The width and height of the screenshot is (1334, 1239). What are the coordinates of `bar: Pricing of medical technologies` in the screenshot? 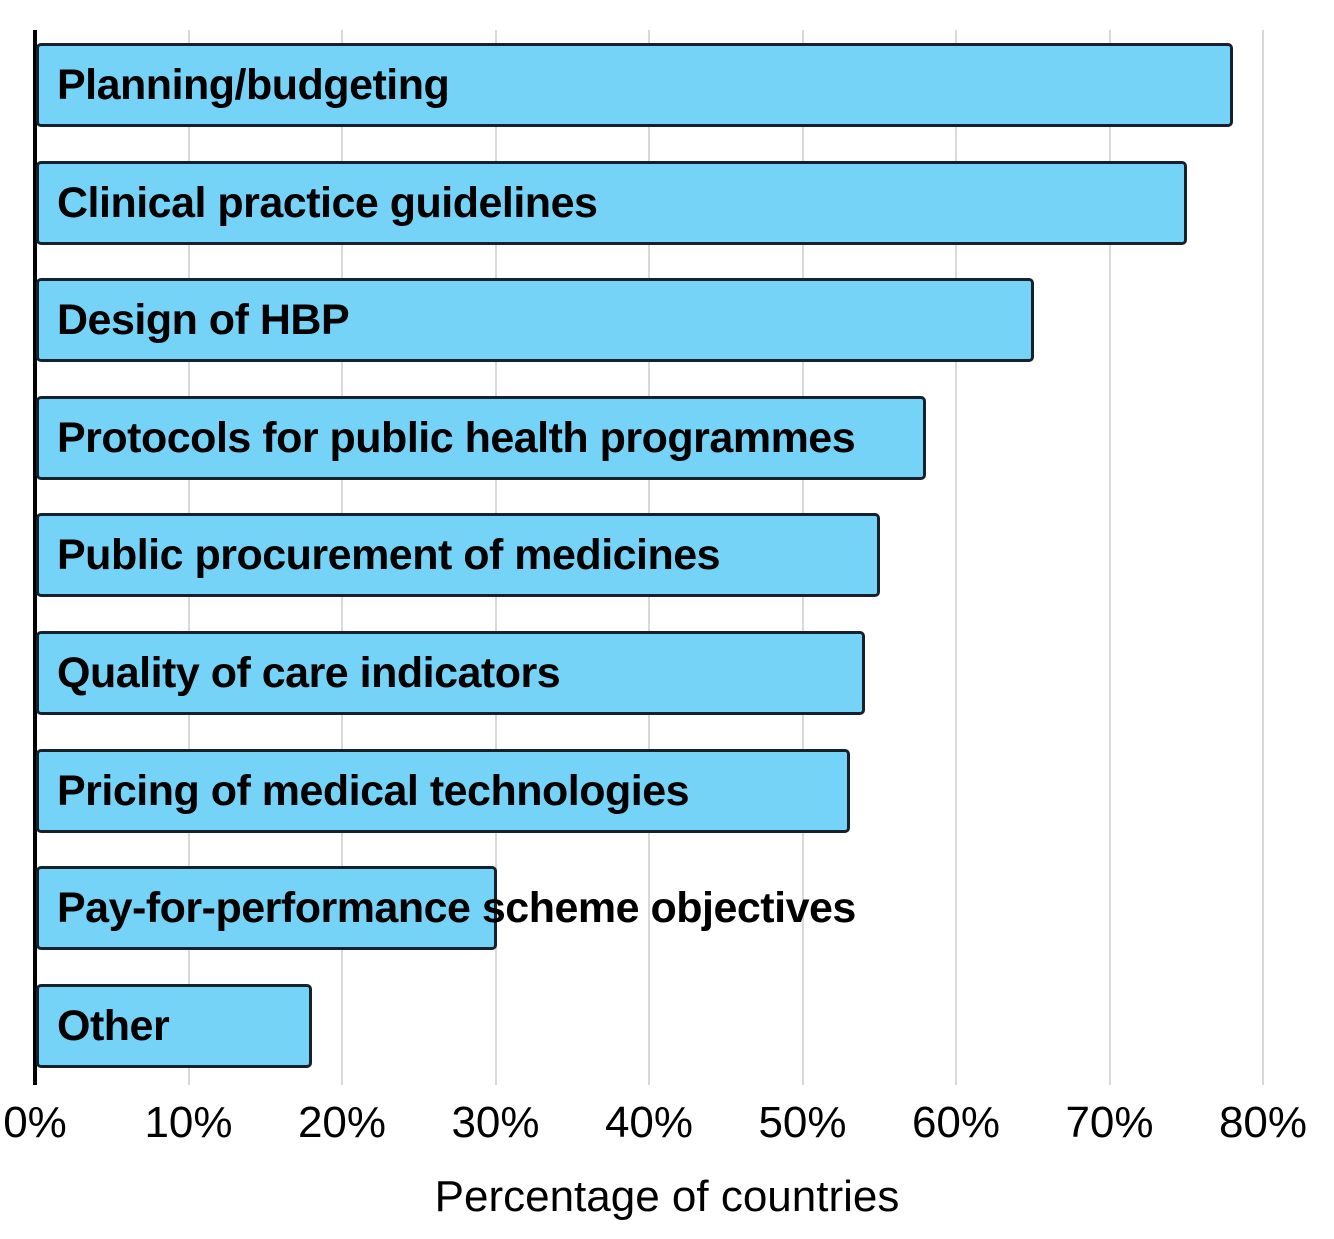 It's located at (443, 791).